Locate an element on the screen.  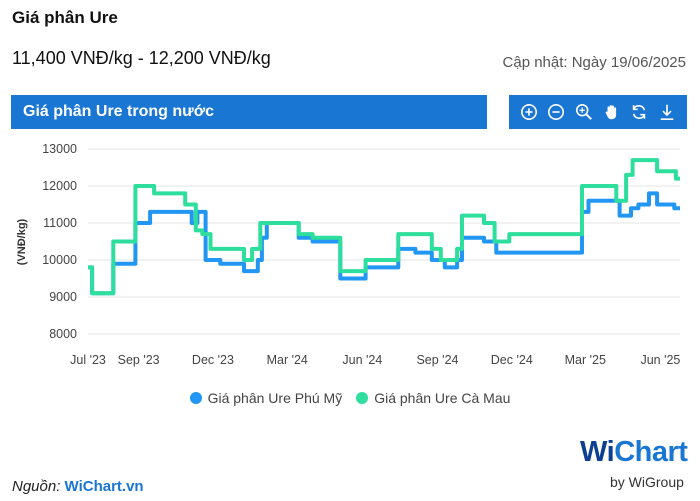
page-title: Giá phân Ure is located at coordinates (65, 17).